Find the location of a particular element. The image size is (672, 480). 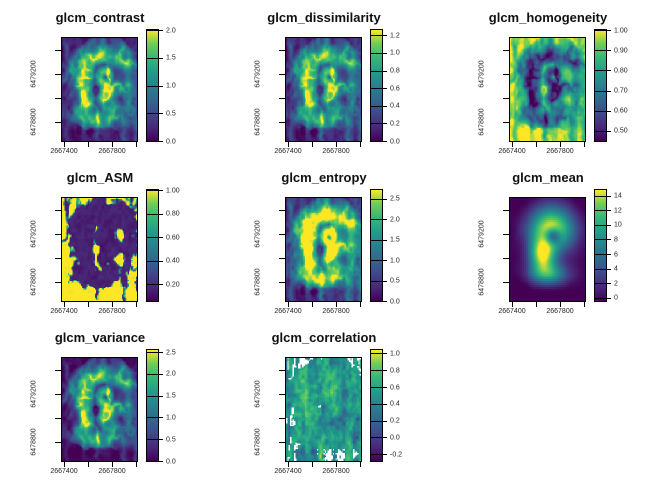

colorbar-tick-label: -0.2 is located at coordinates (396, 455).